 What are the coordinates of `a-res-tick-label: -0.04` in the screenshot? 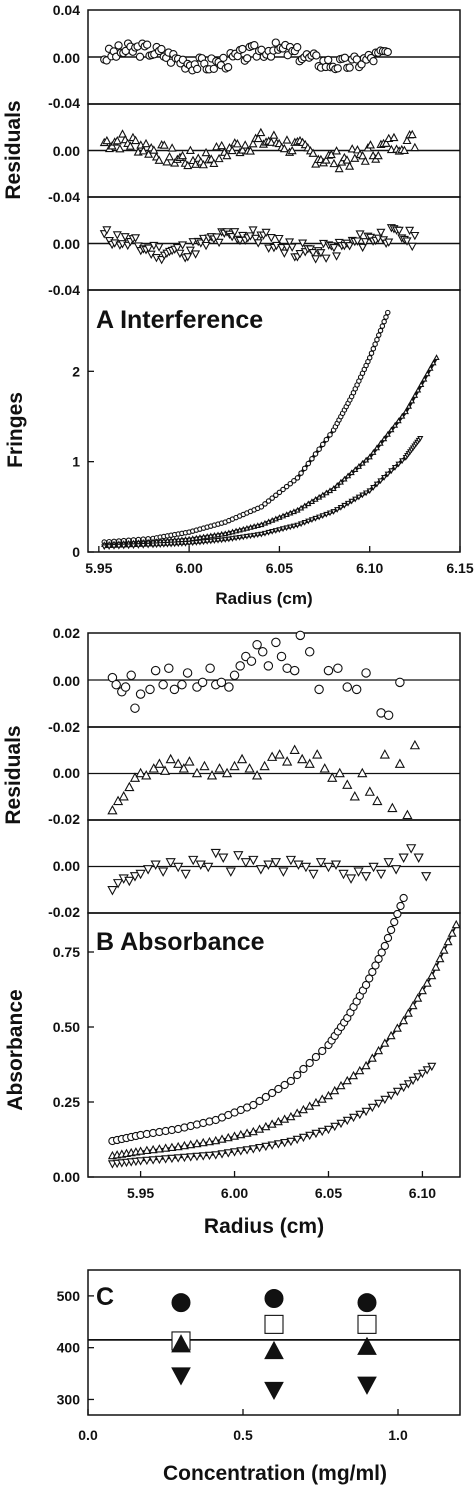 It's located at (64, 103).